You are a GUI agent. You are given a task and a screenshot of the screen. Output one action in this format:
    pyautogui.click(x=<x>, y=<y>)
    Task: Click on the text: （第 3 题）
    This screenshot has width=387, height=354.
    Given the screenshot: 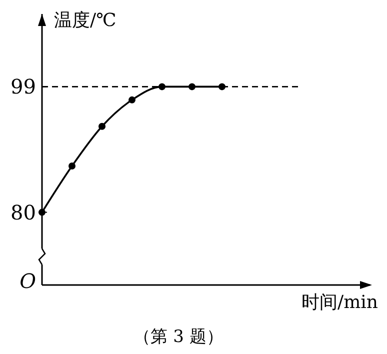 What is the action you would take?
    pyautogui.click(x=179, y=337)
    